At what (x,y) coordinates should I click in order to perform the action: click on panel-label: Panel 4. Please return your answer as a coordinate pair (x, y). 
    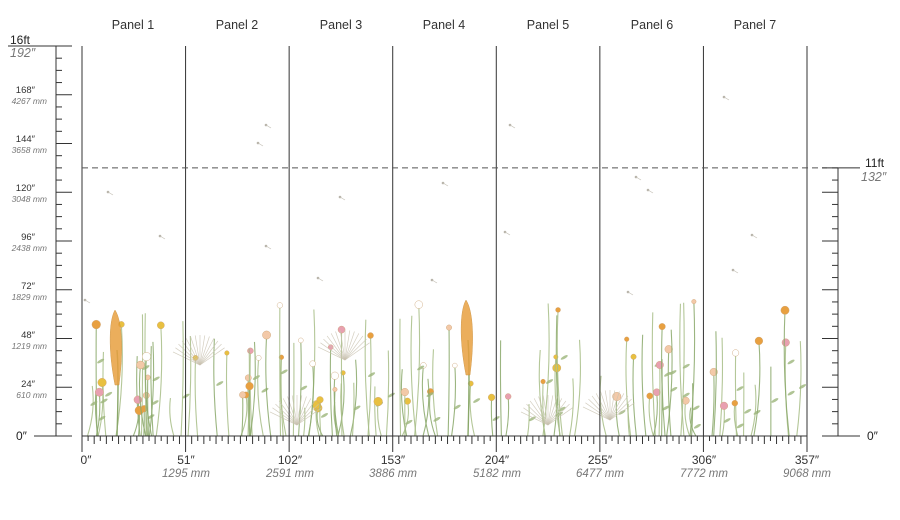
    Looking at the image, I should click on (444, 25).